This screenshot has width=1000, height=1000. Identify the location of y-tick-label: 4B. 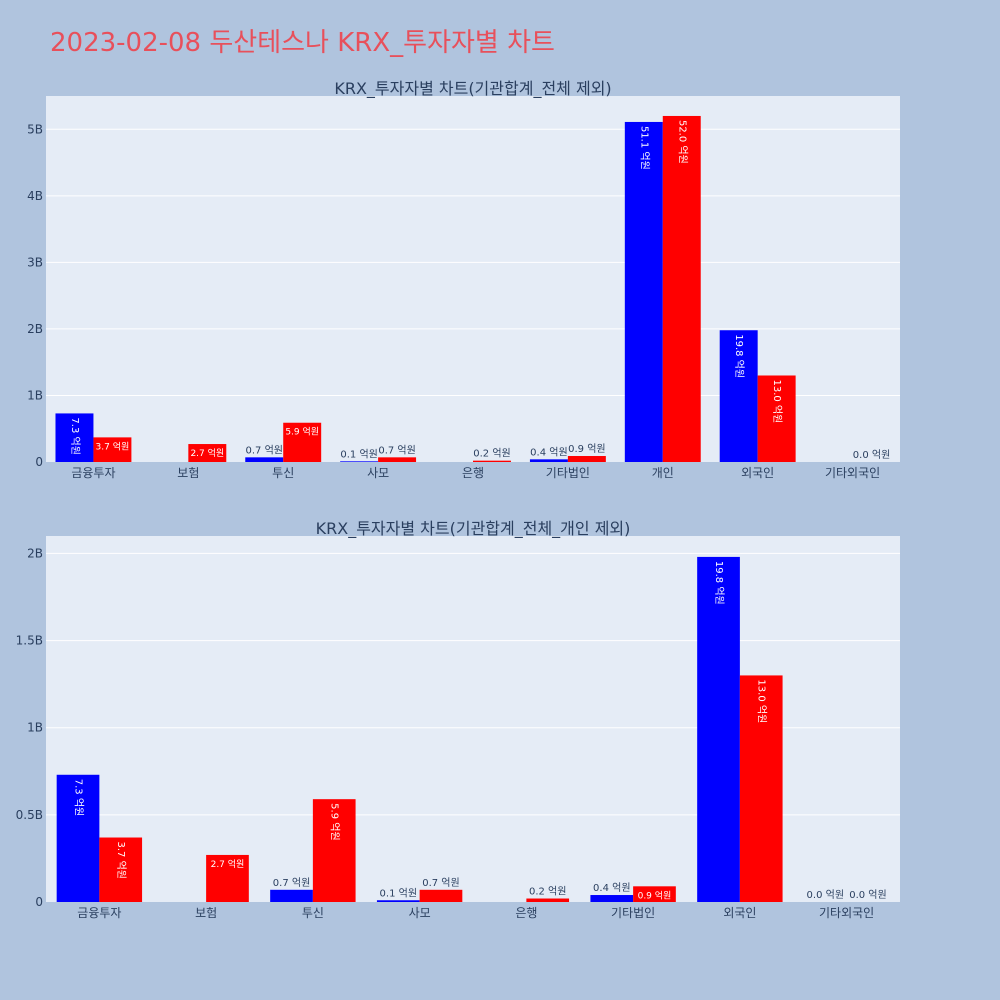
(35, 196).